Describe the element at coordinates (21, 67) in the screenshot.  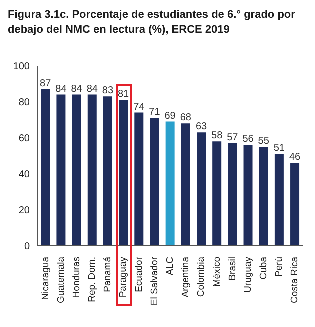
I see `y-tick-label: 100` at that location.